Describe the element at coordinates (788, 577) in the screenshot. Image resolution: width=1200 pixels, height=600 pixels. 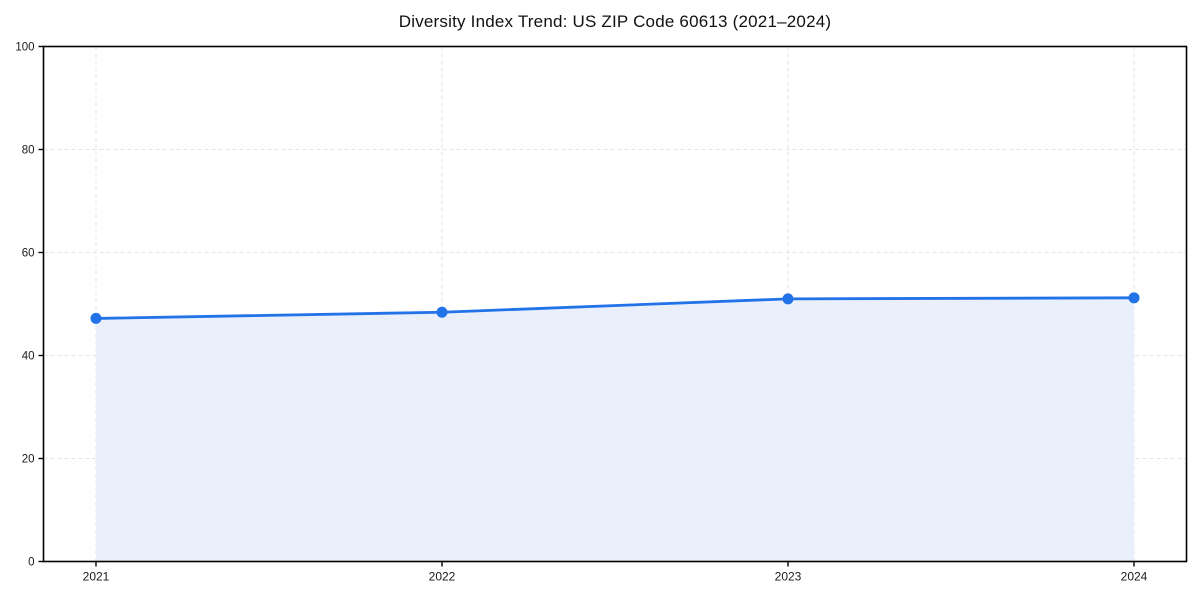
I see `x-tick-label: 2023` at that location.